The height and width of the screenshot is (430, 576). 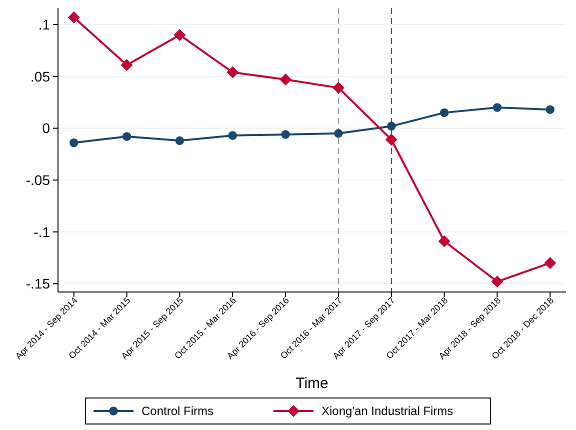 I want to click on legend-label: Xiong'an Industrial Firms, so click(x=388, y=411).